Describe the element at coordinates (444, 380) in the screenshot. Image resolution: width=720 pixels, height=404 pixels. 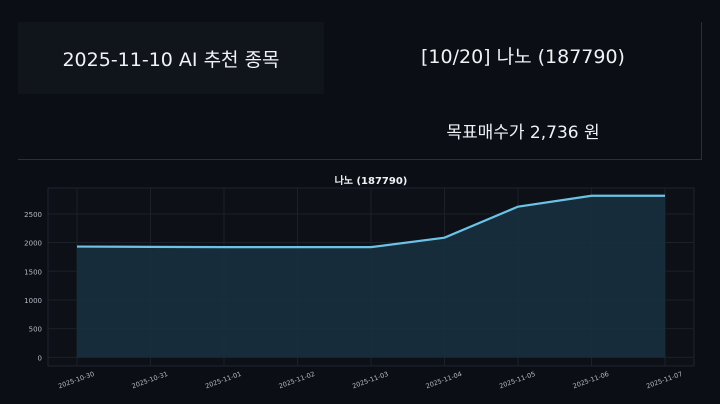
I see `x-tick-label: 2025-11-04` at that location.